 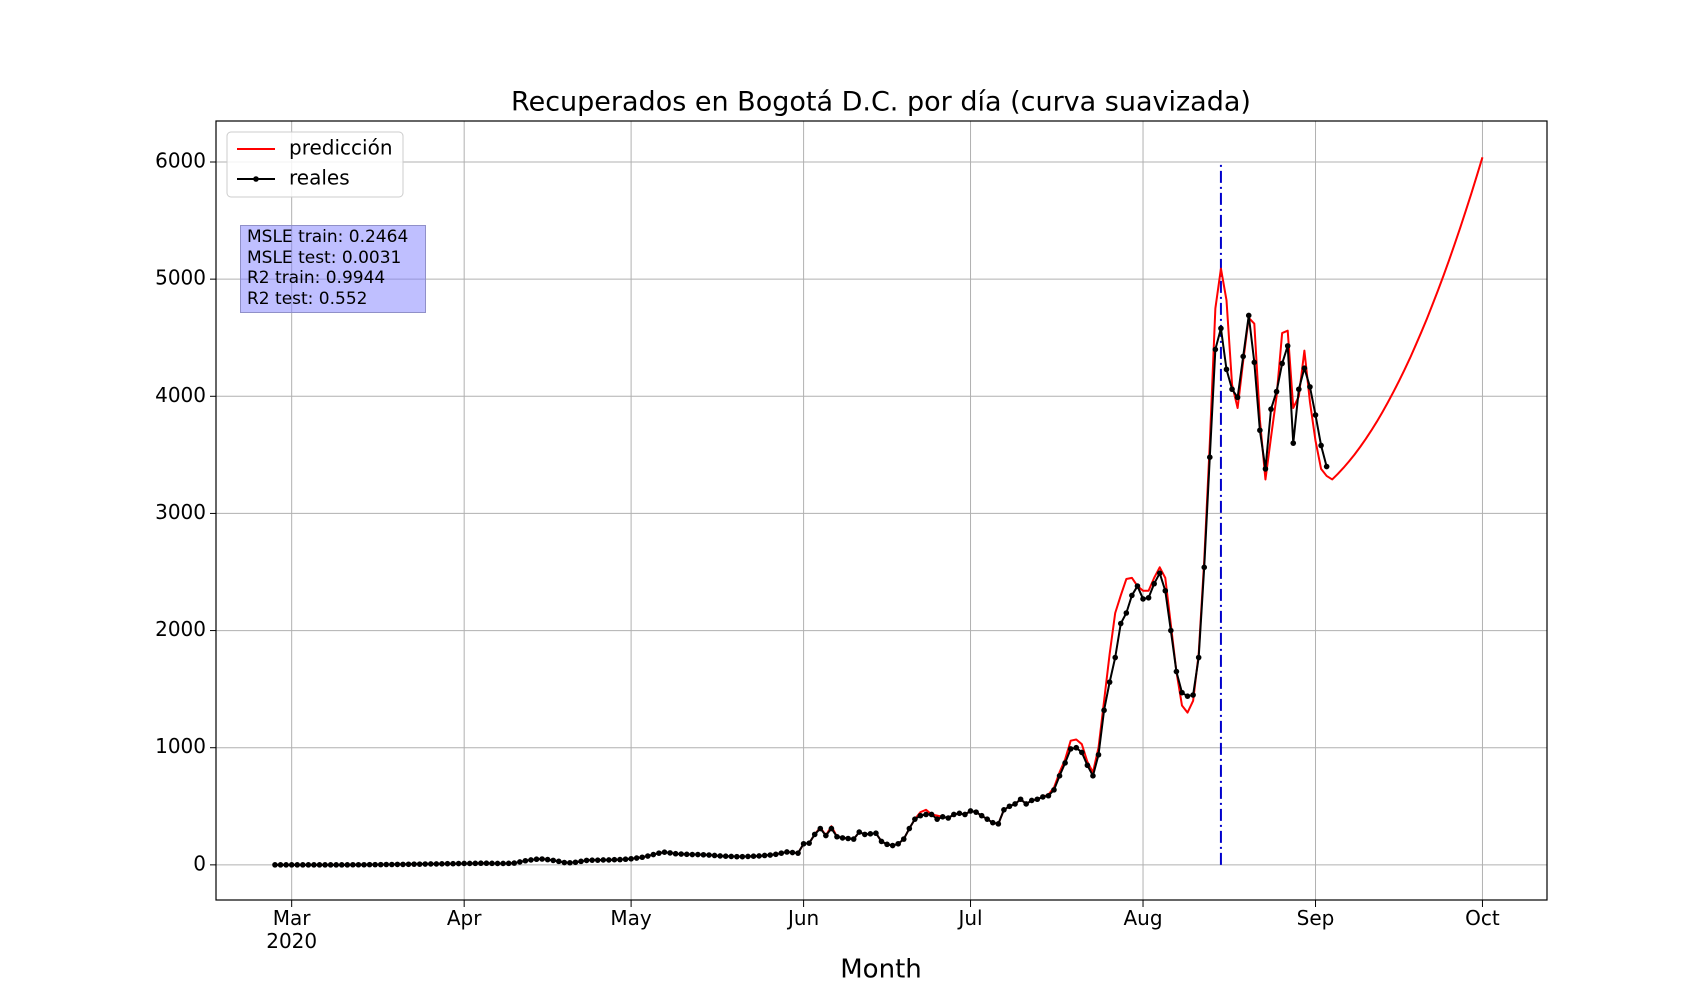 I want to click on metric: R2 train: 0.9944, so click(x=316, y=278).